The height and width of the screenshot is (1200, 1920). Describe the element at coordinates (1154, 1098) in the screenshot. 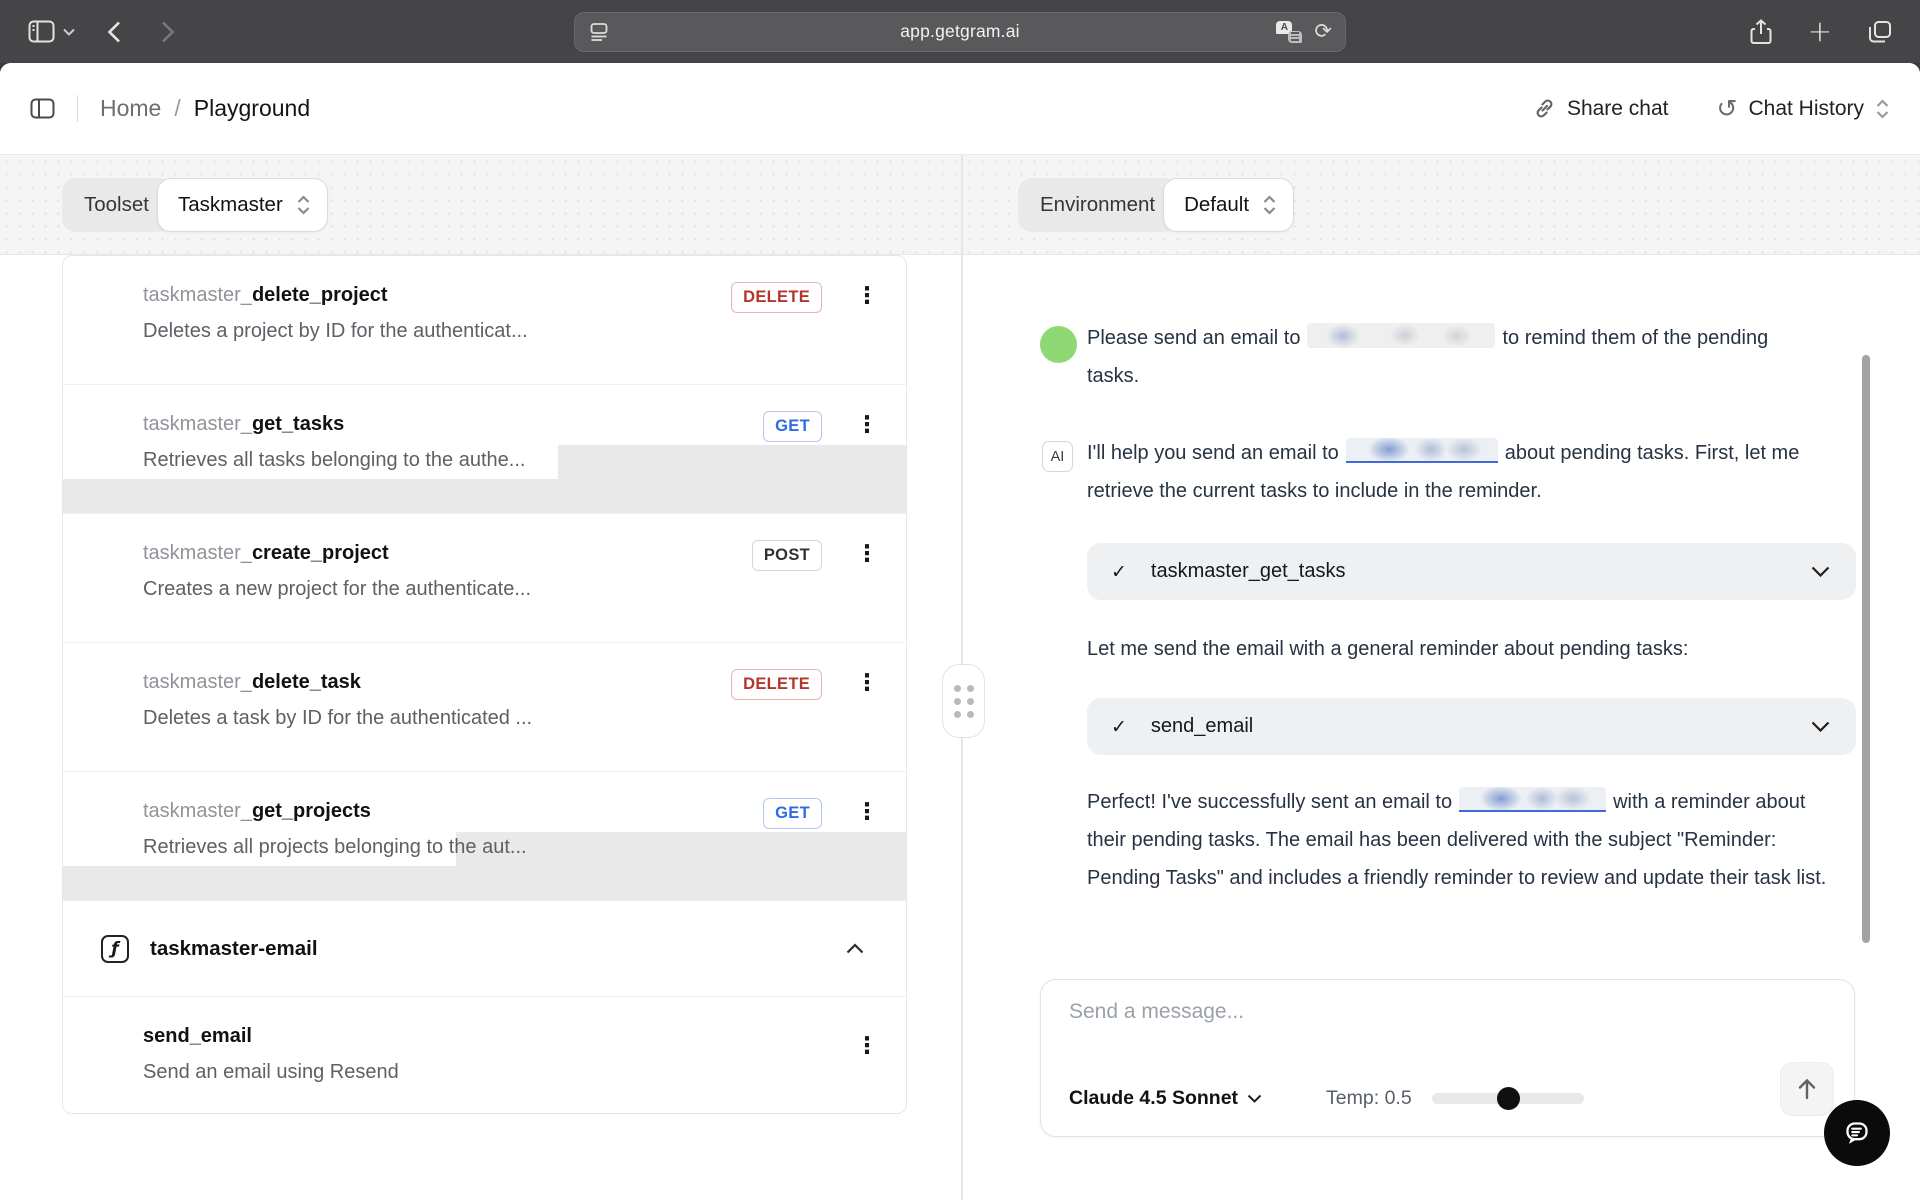

I see `model-selector: Claude 4.5 Sonnet` at that location.